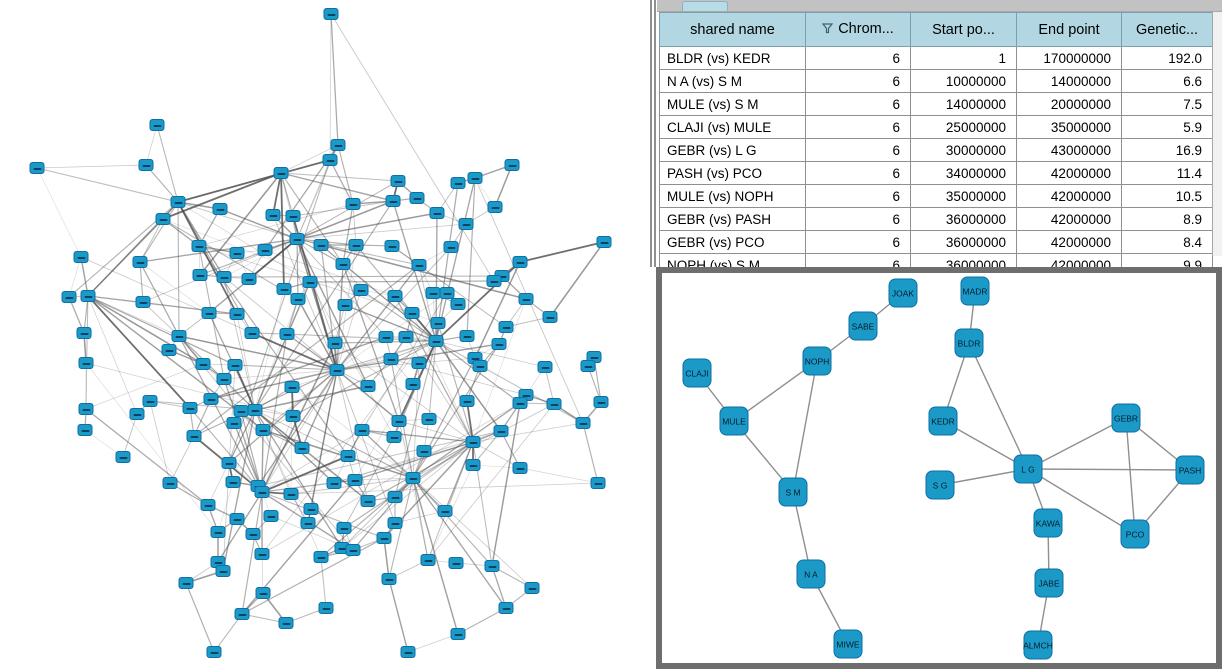  Describe the element at coordinates (863, 326) in the screenshot. I see `graph-node-sabe: SABE` at that location.